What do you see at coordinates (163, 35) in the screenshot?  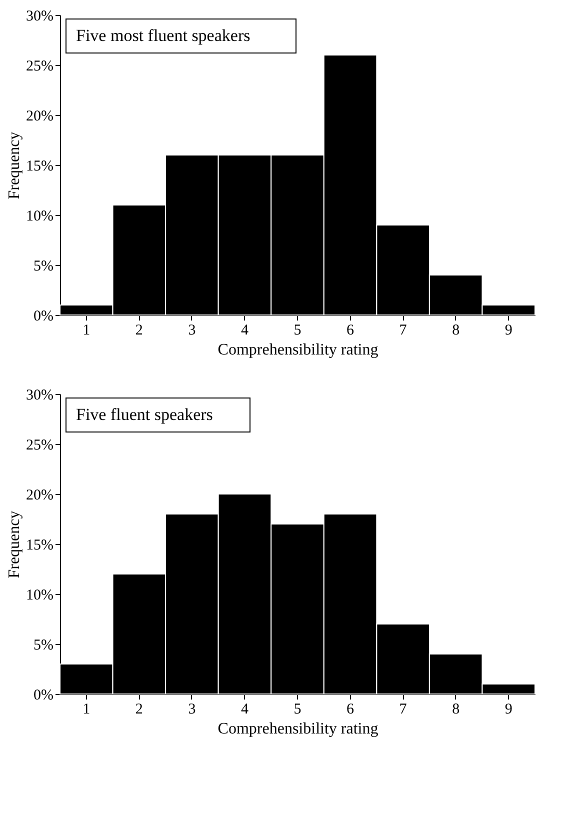 I see `text: Five most fluent speakers` at bounding box center [163, 35].